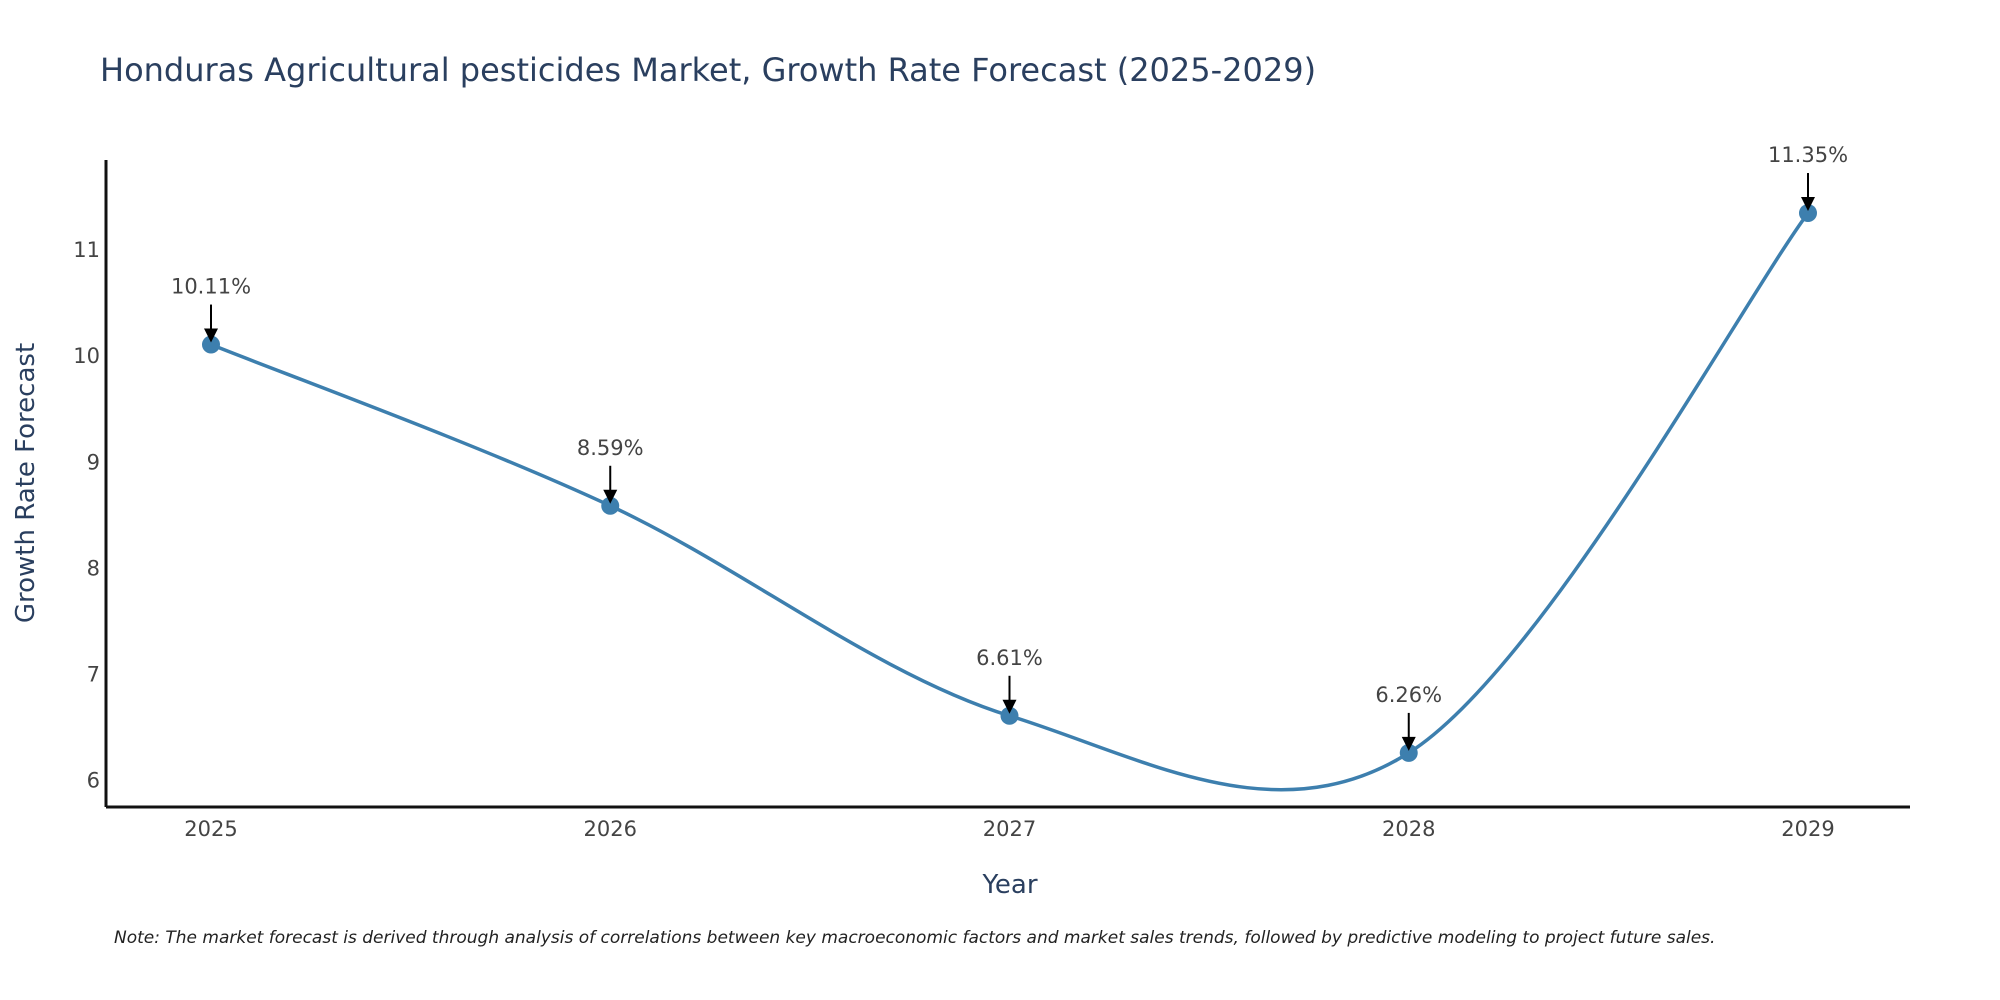 Image resolution: width=2000 pixels, height=1000 pixels. I want to click on x-tick-label: 2026, so click(610, 829).